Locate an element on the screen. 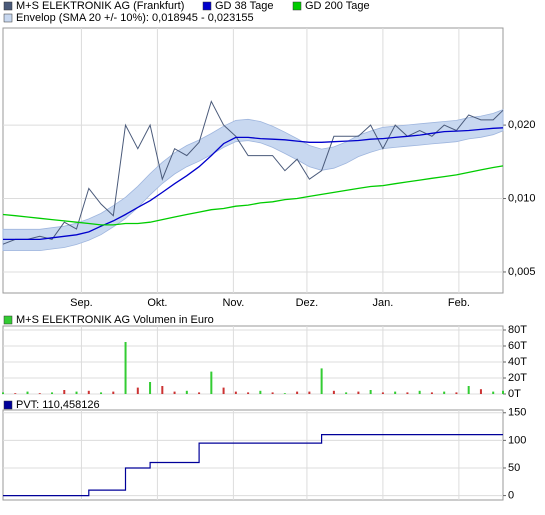 The height and width of the screenshot is (515, 545). x-tick-label: Sep. is located at coordinates (81, 303).